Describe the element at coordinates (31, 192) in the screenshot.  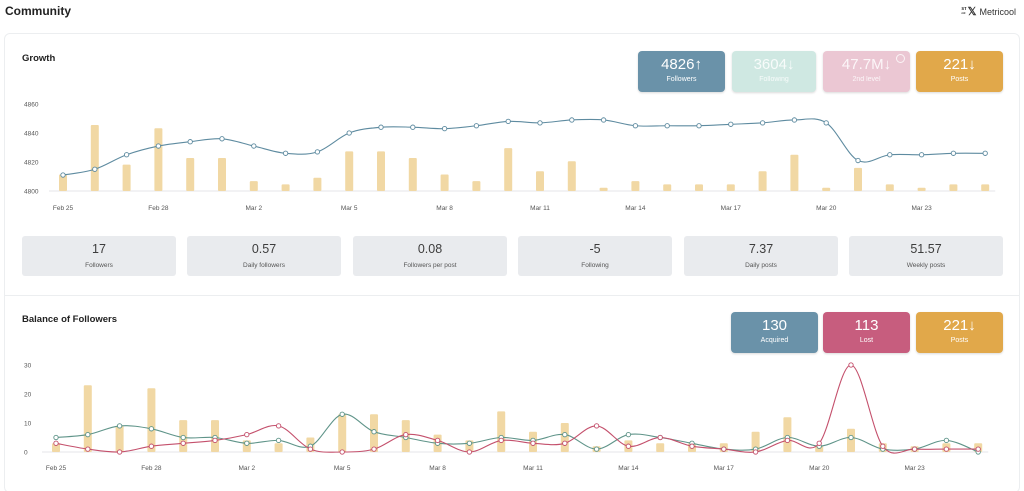
I see `y-tick-label: 4800` at that location.